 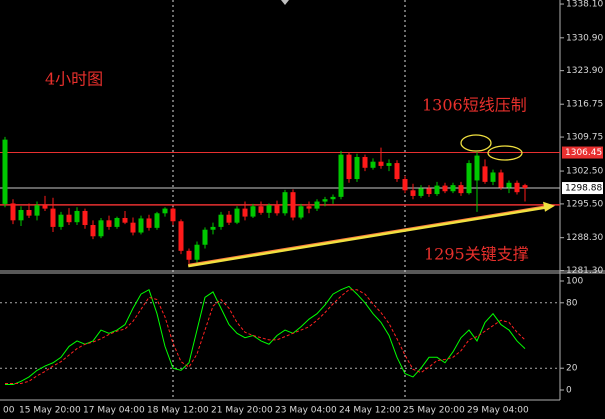 I want to click on x-tick-label: 18 May 12:00, so click(x=178, y=411).